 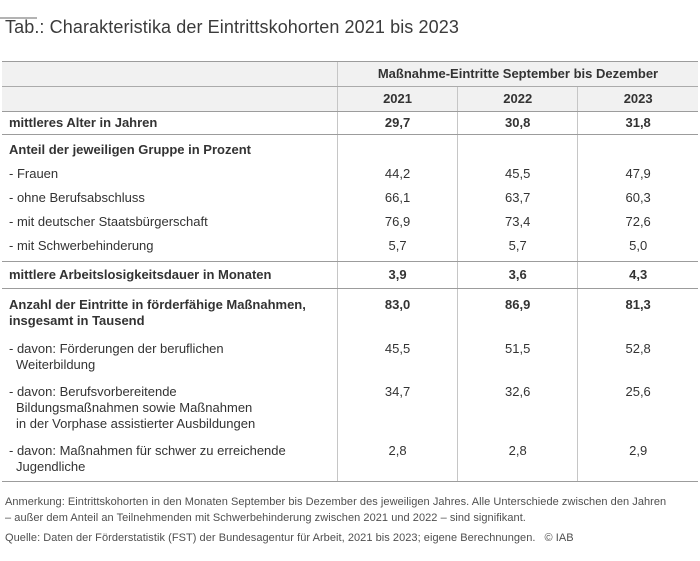 What do you see at coordinates (637, 148) in the screenshot?
I see `row-value-2023` at bounding box center [637, 148].